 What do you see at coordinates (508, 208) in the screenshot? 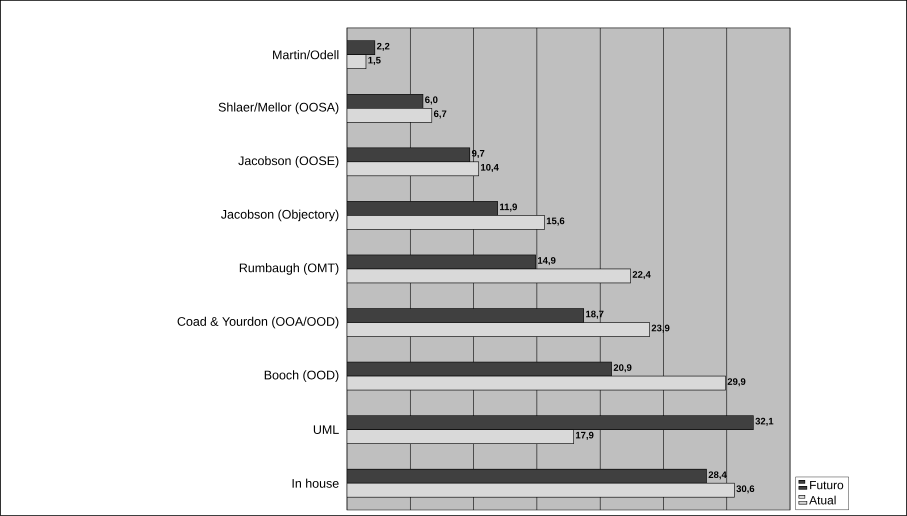
I see `data-label: 11,9` at bounding box center [508, 208].